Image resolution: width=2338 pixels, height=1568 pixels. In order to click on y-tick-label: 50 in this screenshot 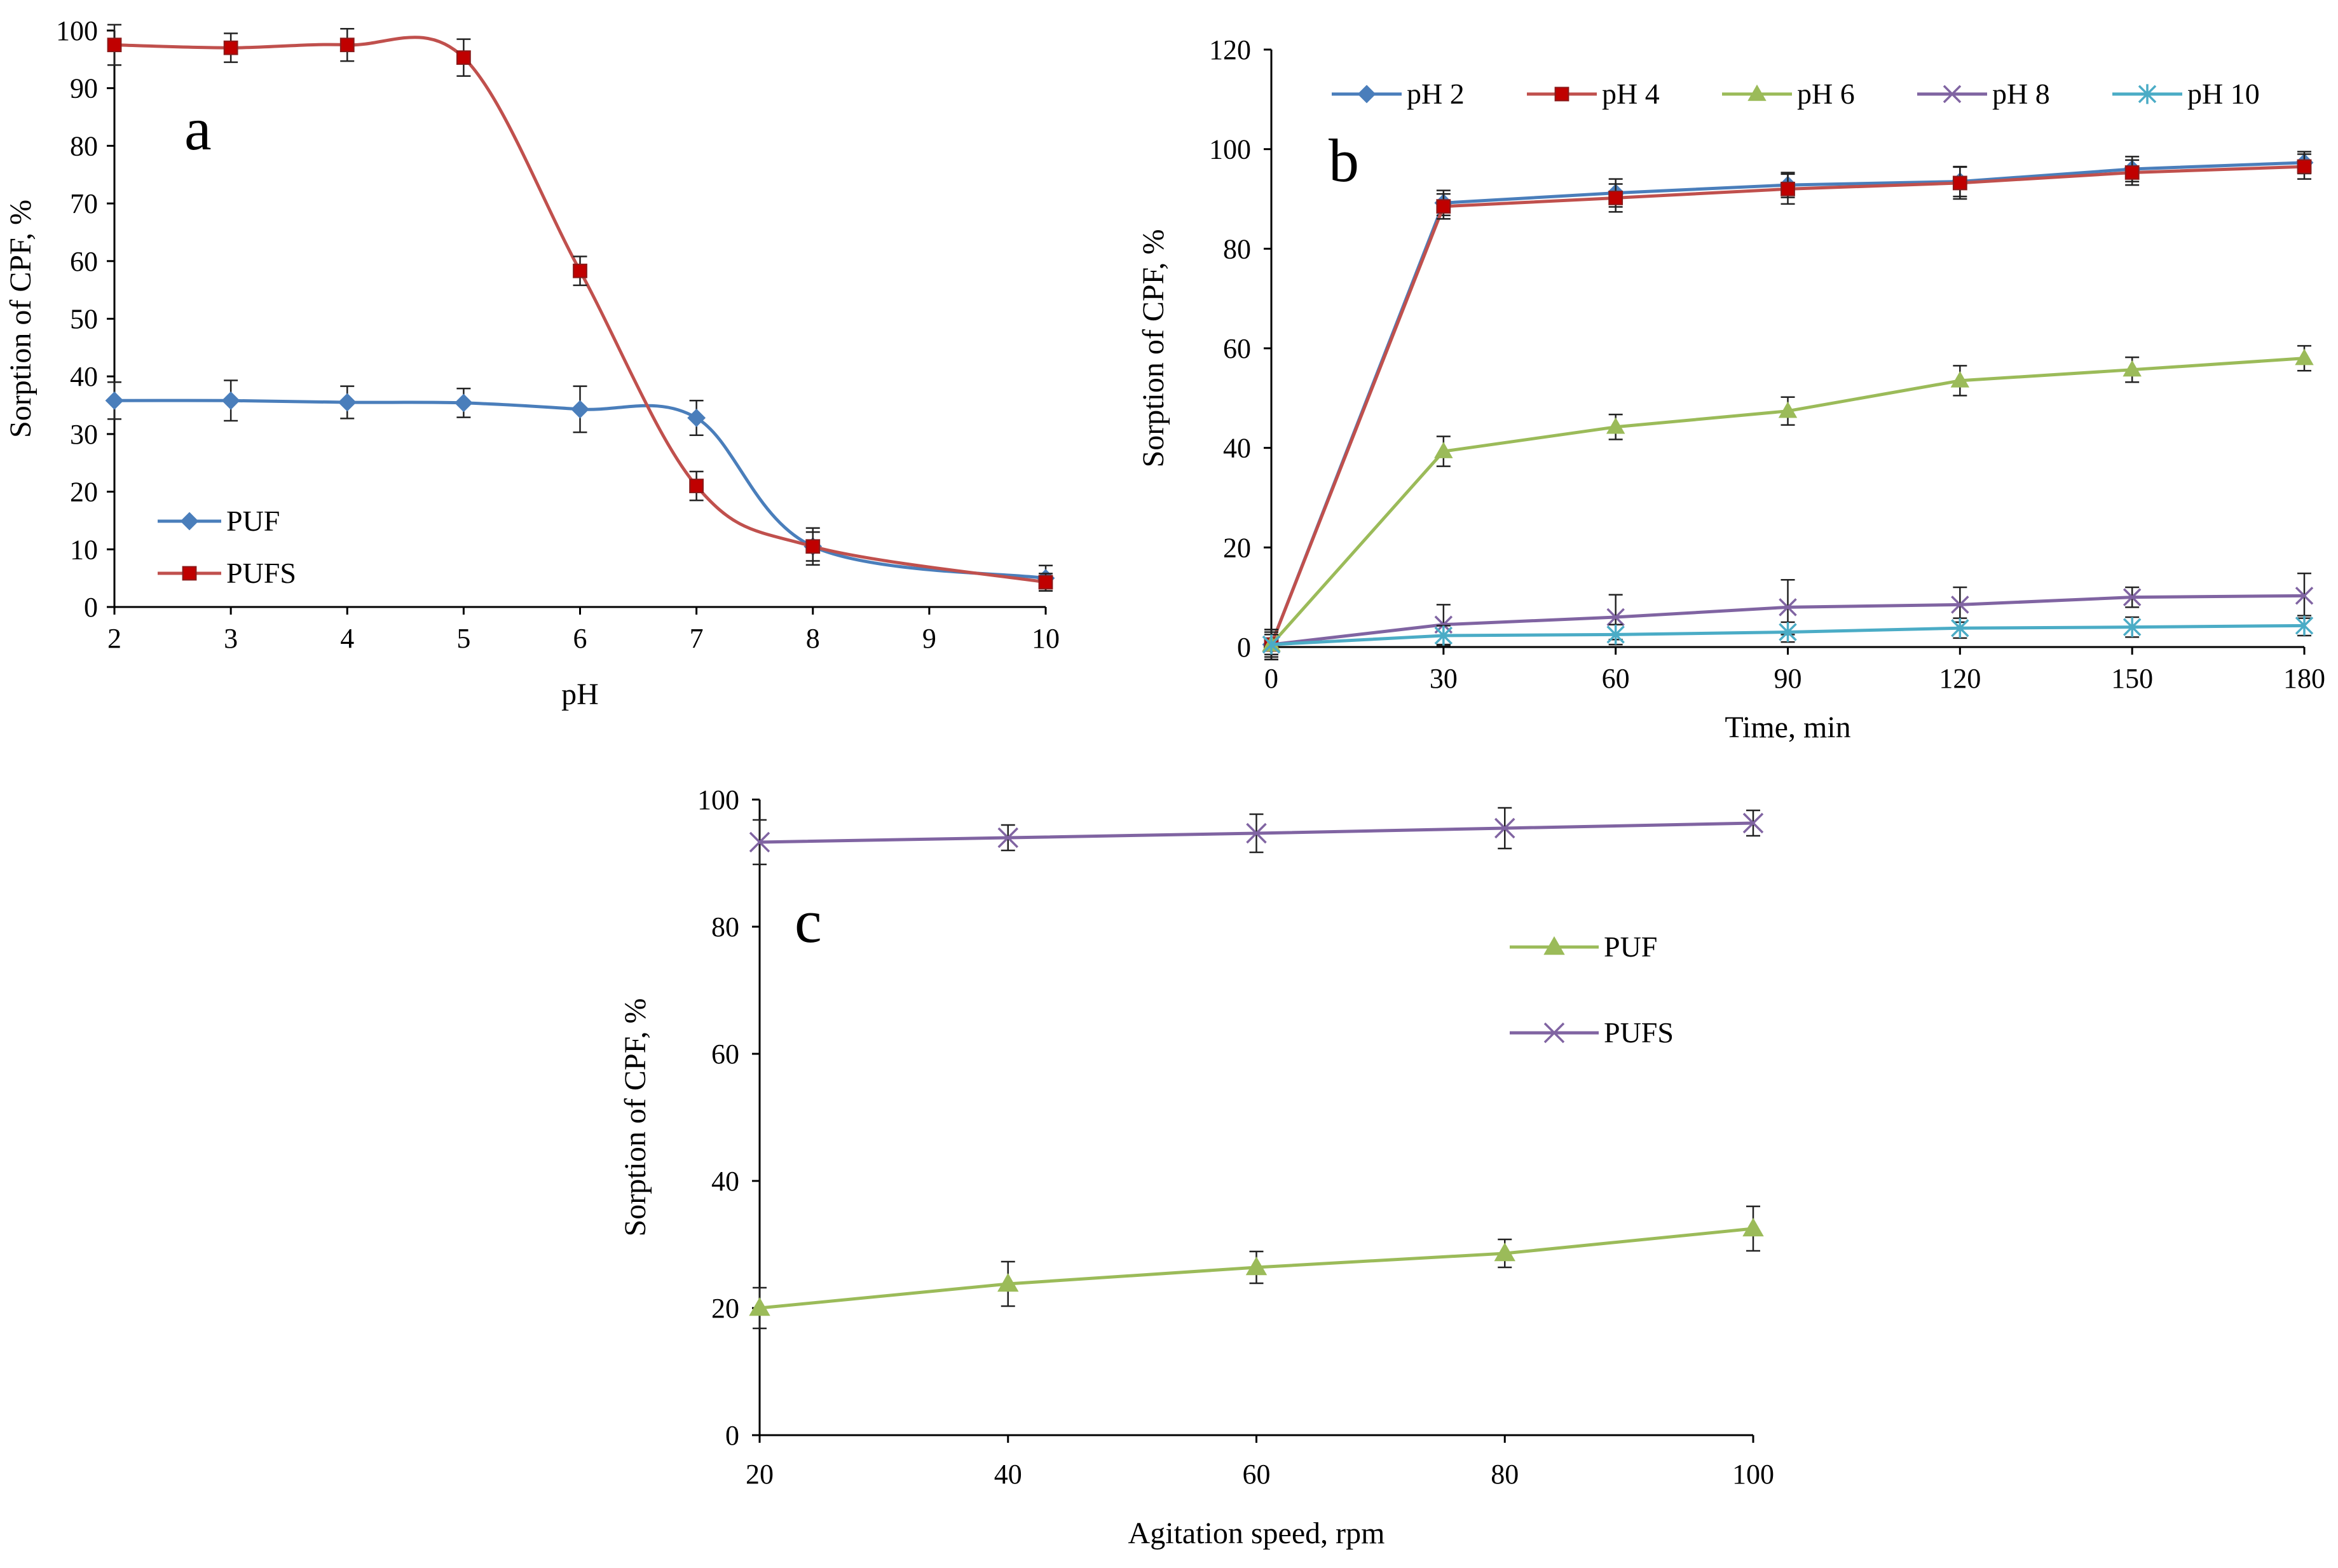, I will do `click(84, 319)`.